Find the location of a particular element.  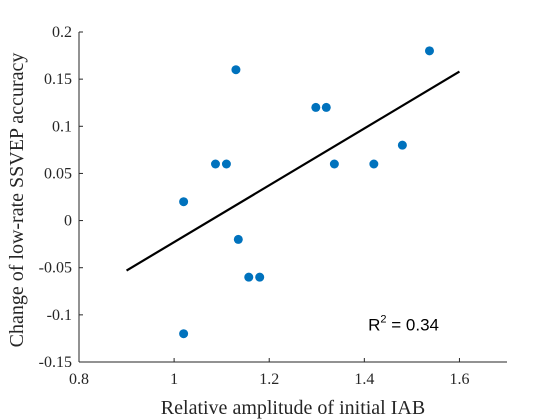

annotation-superscript: 2 is located at coordinates (383, 319).